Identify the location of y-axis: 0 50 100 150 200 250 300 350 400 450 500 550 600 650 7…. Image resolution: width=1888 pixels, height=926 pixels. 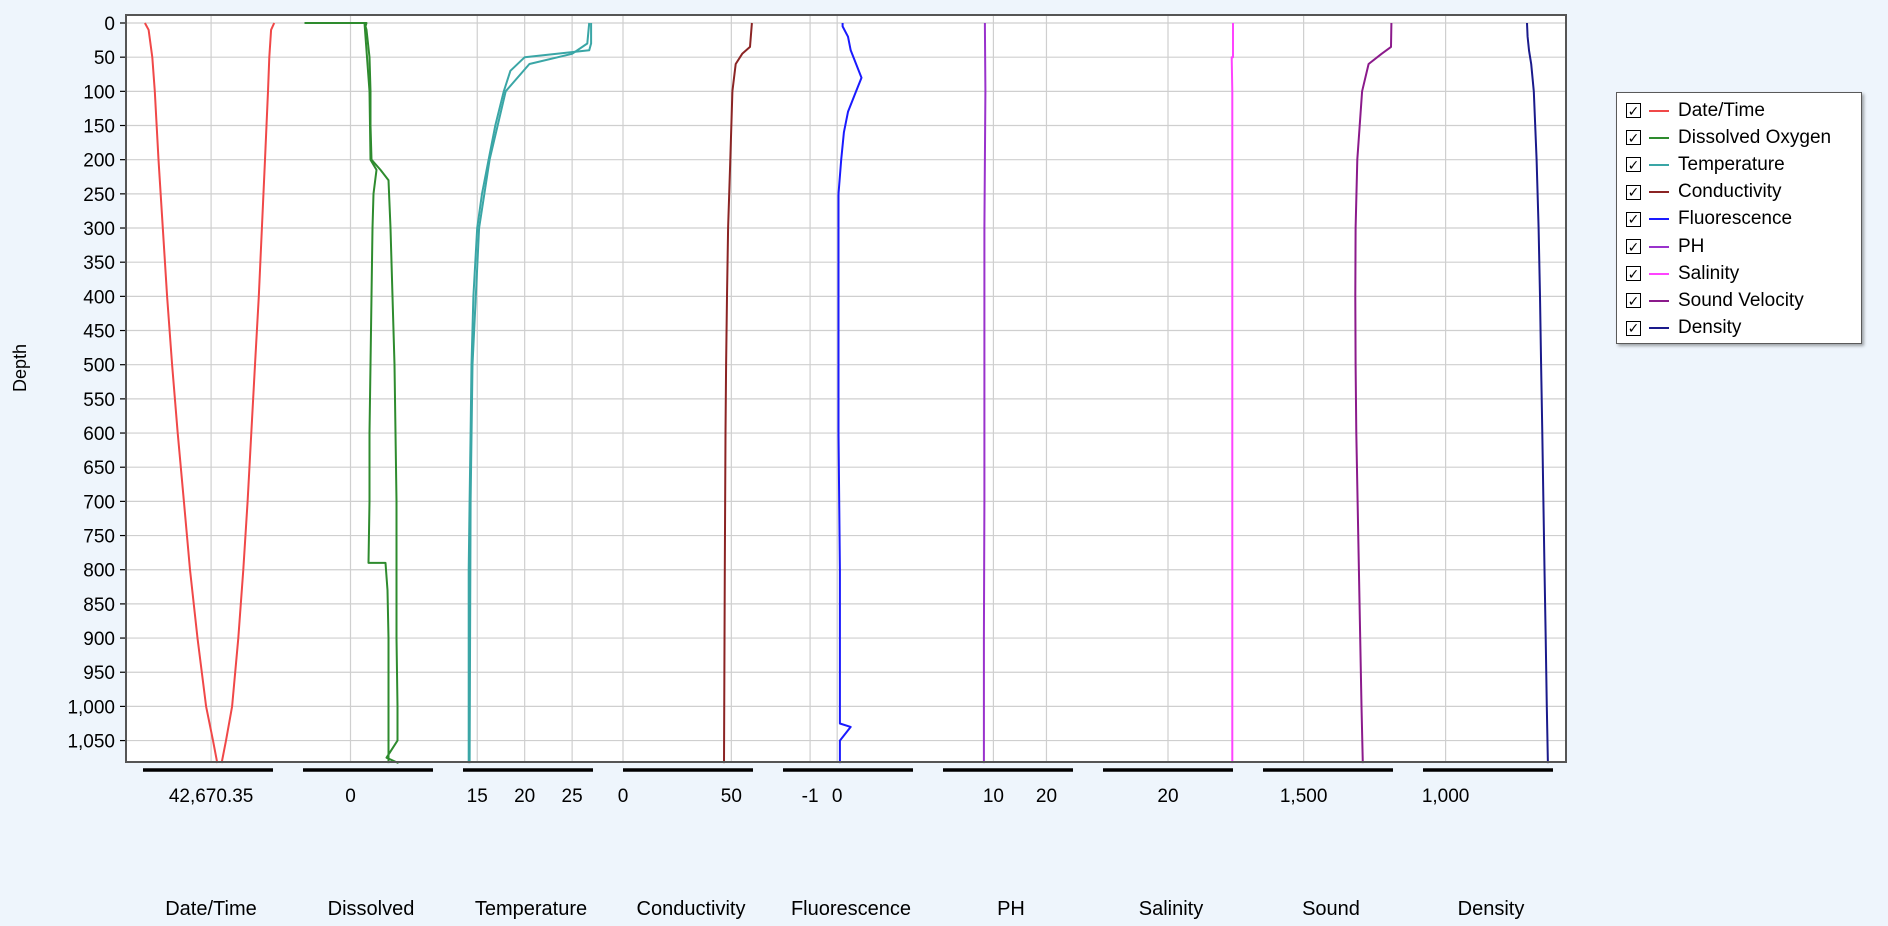
(96, 383).